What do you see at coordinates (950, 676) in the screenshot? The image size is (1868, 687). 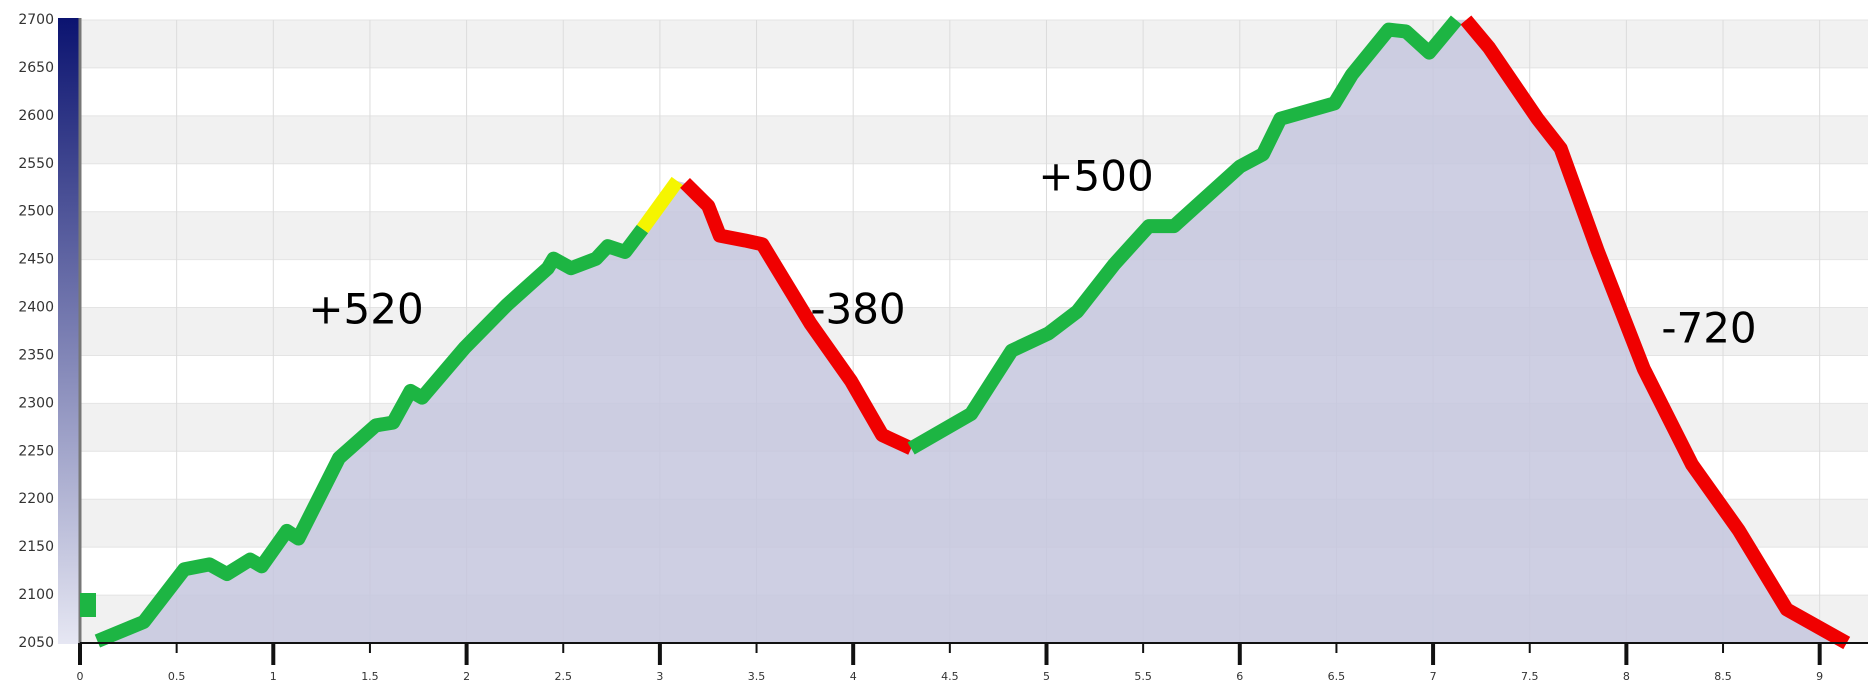 I see `x-tick-label: 4.5` at bounding box center [950, 676].